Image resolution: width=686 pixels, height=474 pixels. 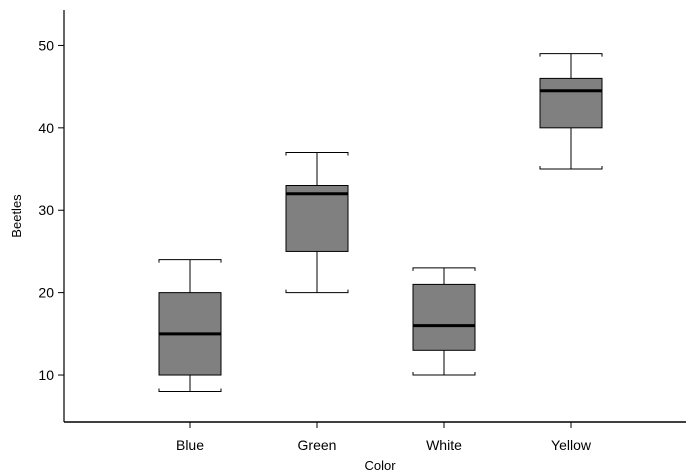 What do you see at coordinates (380, 465) in the screenshot?
I see `x-axis-title: Color` at bounding box center [380, 465].